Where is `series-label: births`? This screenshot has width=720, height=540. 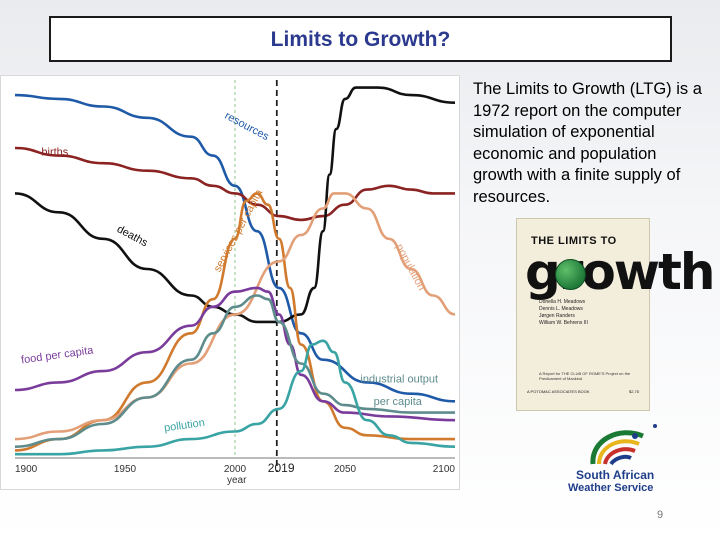 series-label: births is located at coordinates (54, 153).